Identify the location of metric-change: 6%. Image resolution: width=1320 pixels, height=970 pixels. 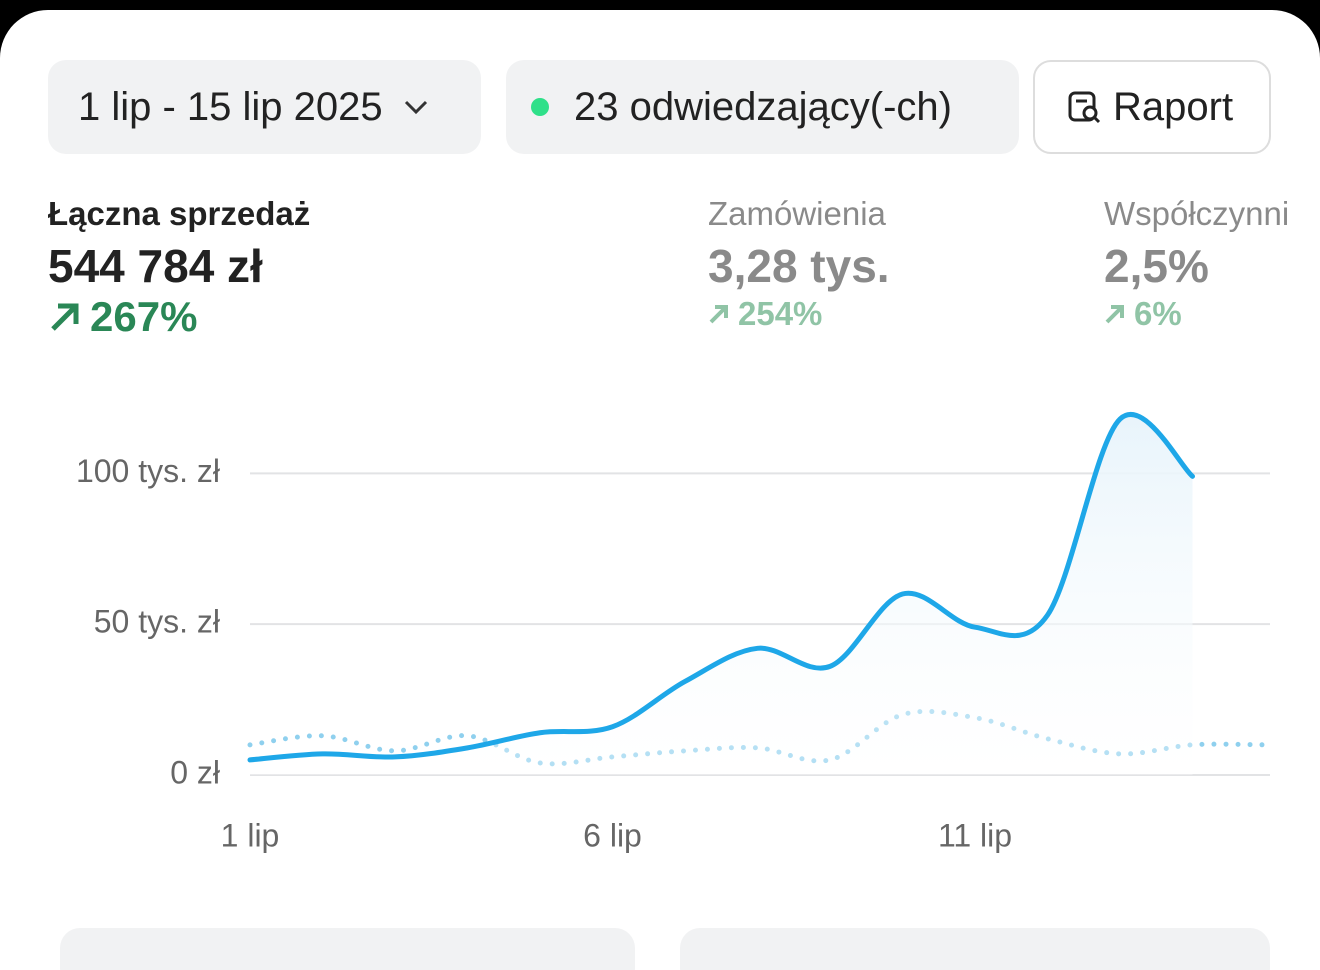
(1196, 314).